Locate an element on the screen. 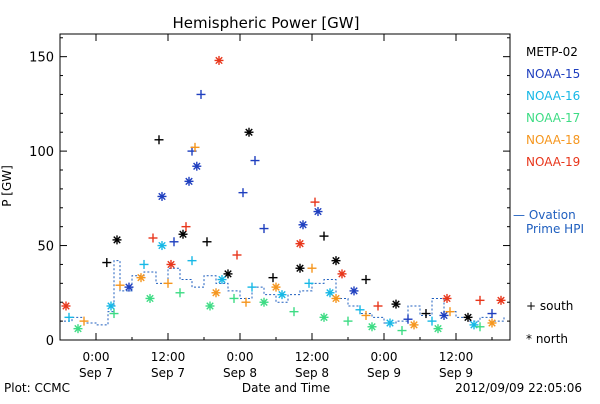  footer-credit: Plot: CCMC is located at coordinates (37, 388).